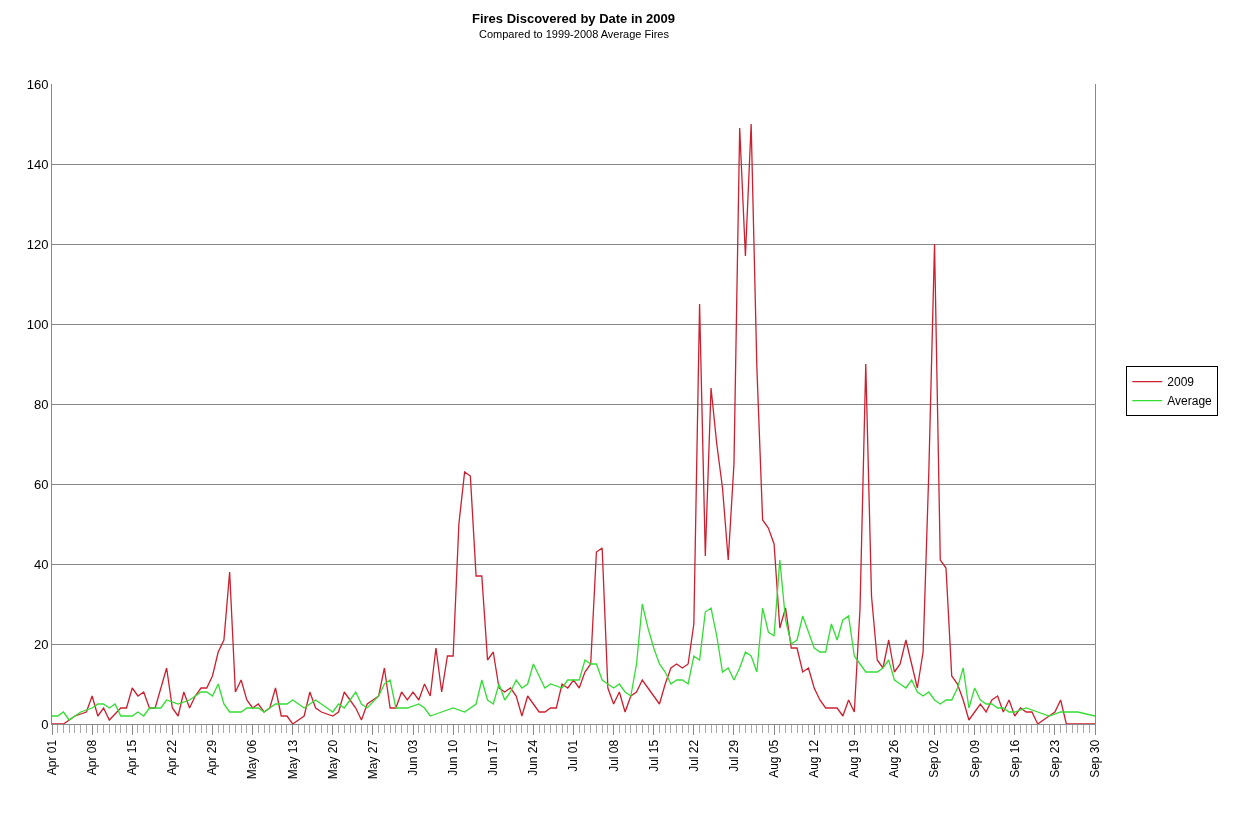 This screenshot has height=831, width=1250. What do you see at coordinates (854, 758) in the screenshot?
I see `x-tick-label: Aug 19` at bounding box center [854, 758].